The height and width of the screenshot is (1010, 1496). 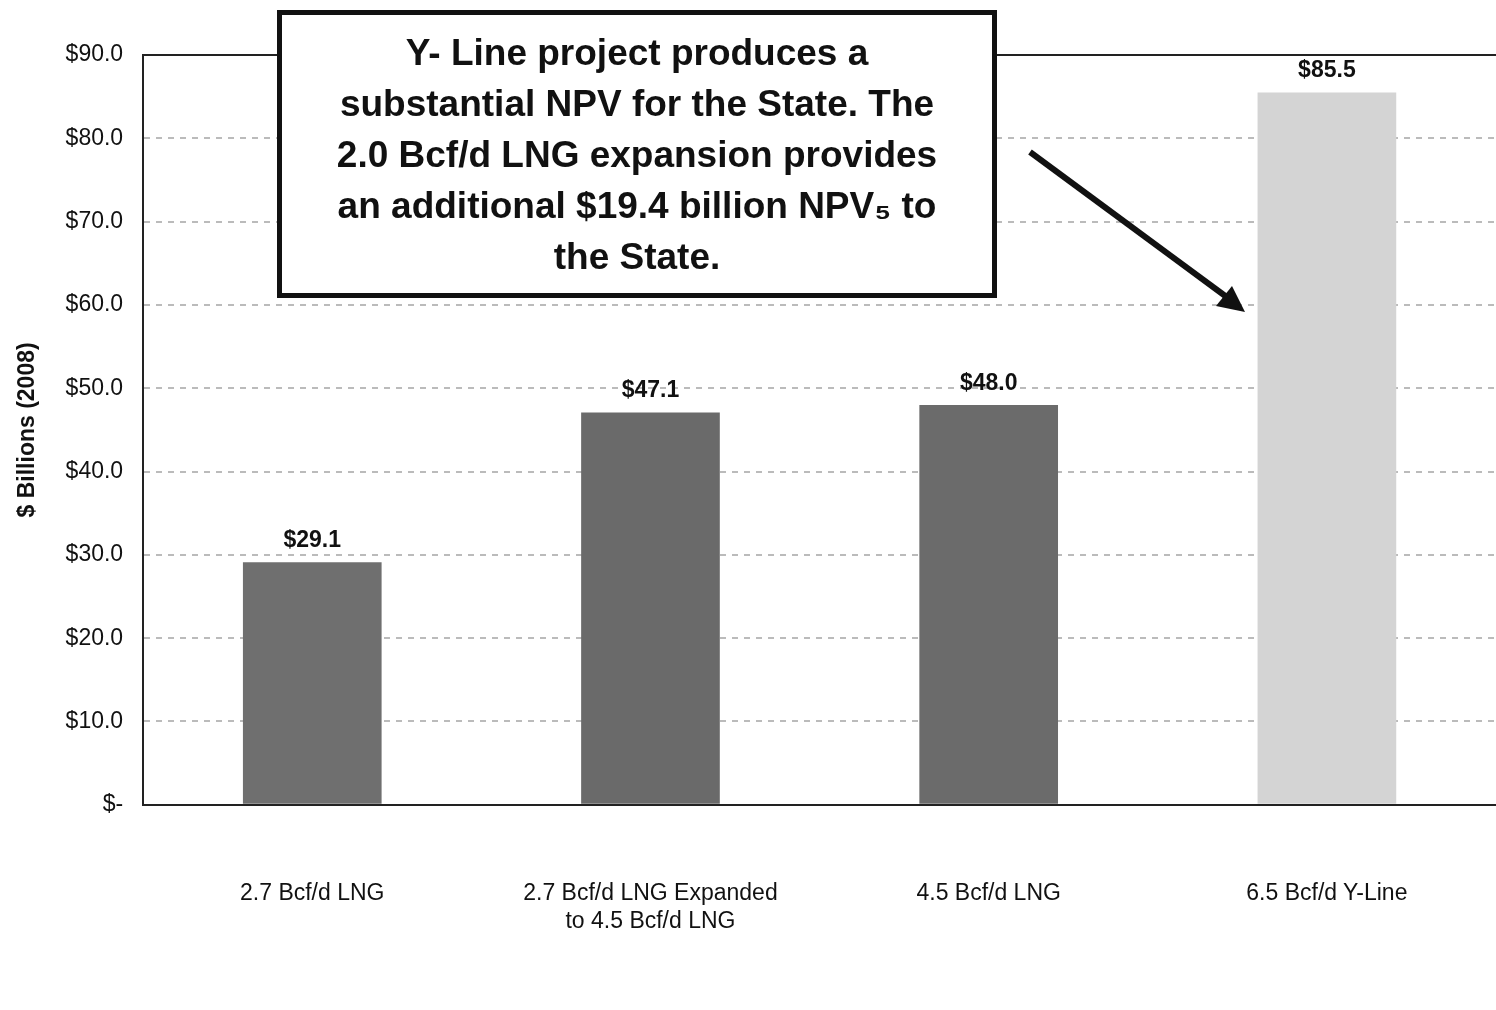 I want to click on x-tick-label: 6.5 Bcf/d Y-Line, so click(x=1327, y=891).